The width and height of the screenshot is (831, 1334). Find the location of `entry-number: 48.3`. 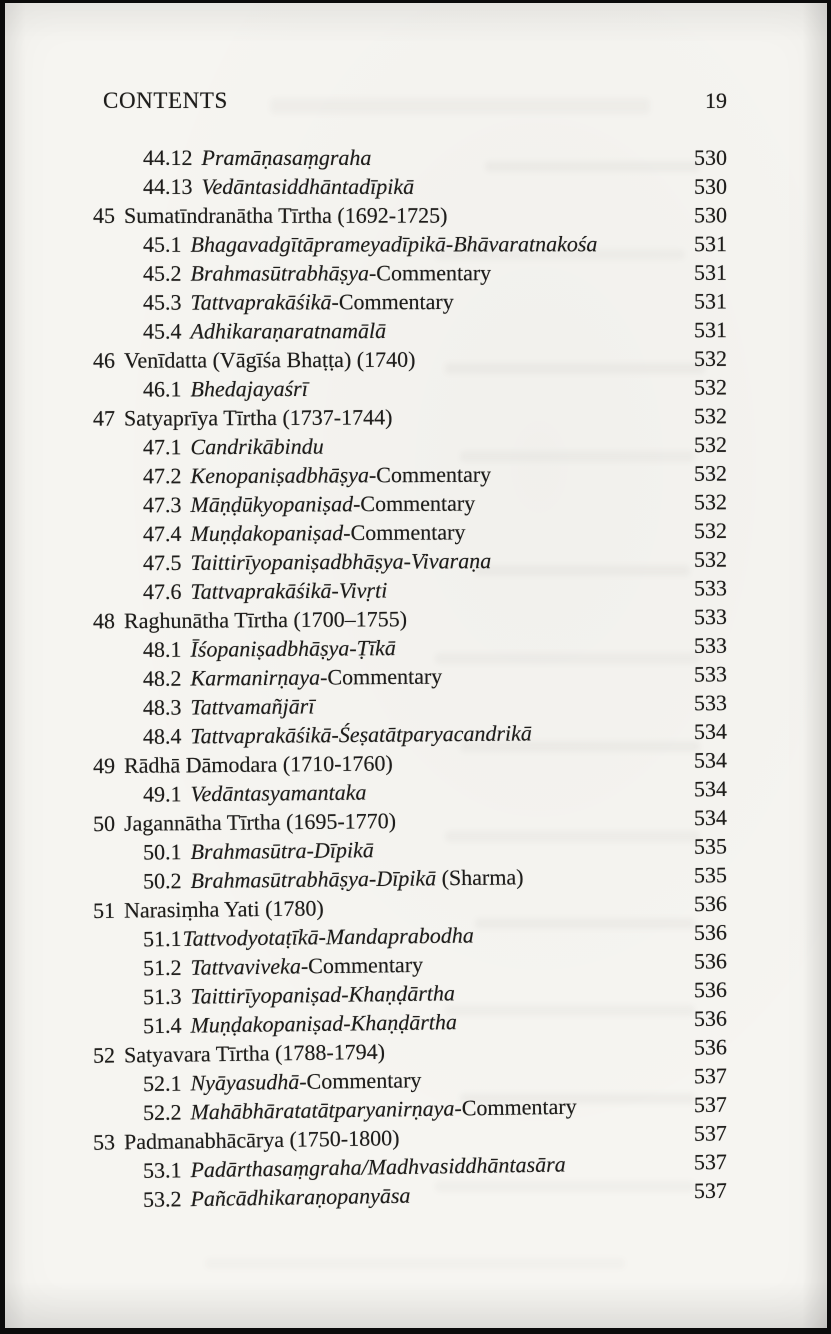

entry-number: 48.3 is located at coordinates (162, 707).